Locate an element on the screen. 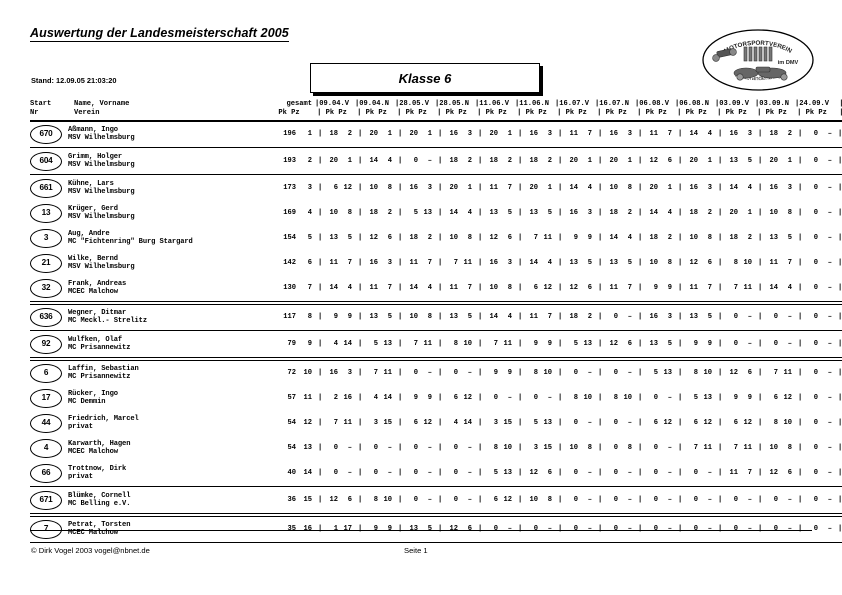 The image size is (842, 595). event-result-cell-1: | 11 7 is located at coordinates (332, 263).